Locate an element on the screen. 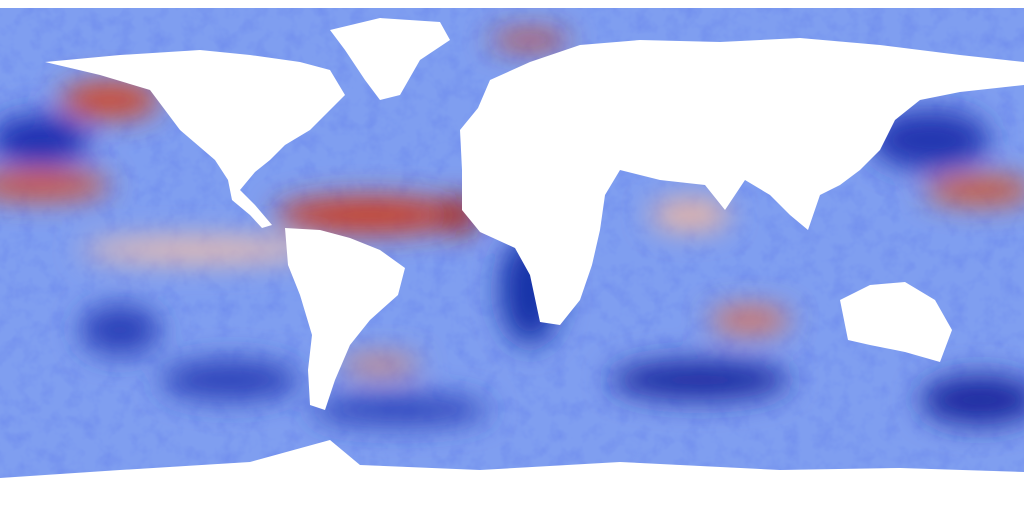 Image resolution: width=1024 pixels, height=512 pixels. south-america is located at coordinates (345, 319).